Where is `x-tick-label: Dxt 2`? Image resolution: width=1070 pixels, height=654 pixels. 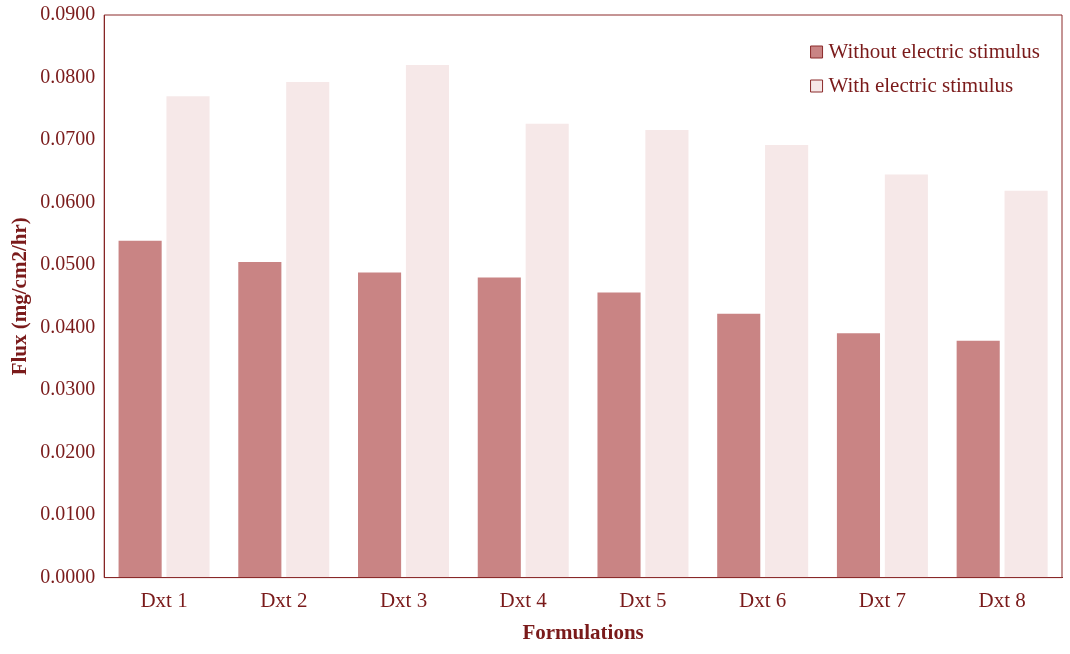 x-tick-label: Dxt 2 is located at coordinates (284, 599).